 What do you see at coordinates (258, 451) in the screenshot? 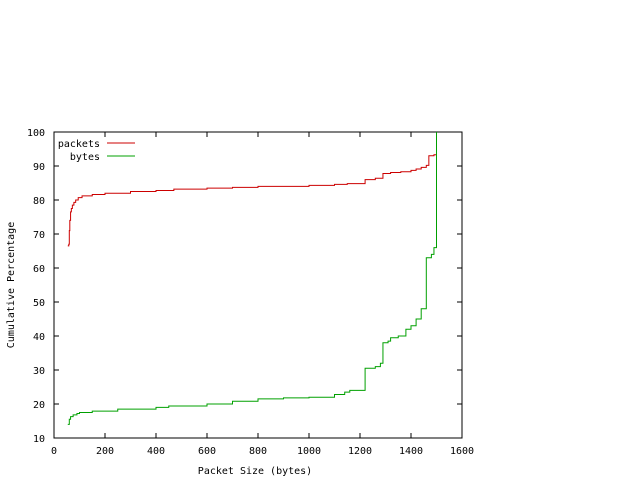
I see `x-tick-label: 800` at bounding box center [258, 451].